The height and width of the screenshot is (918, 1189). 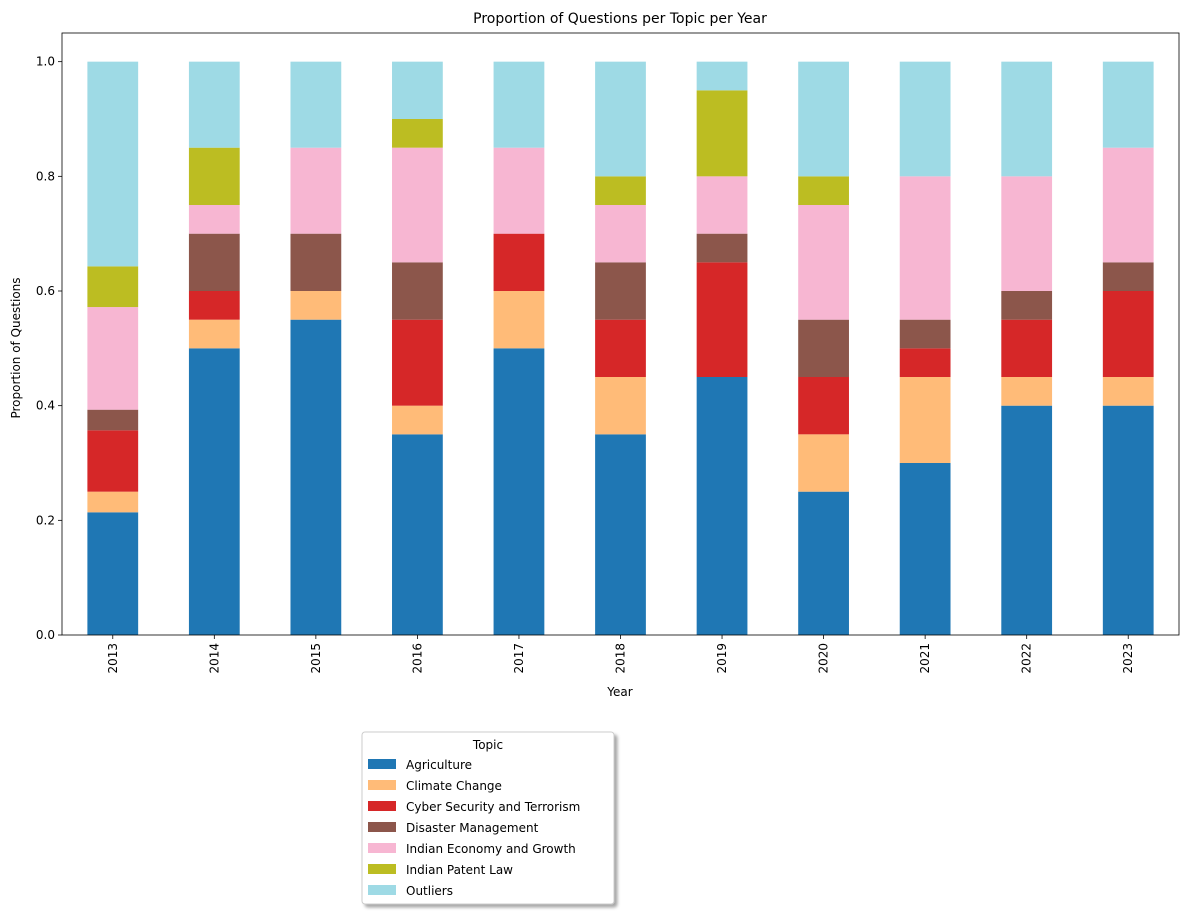 I want to click on legend-frame, so click(x=488, y=818).